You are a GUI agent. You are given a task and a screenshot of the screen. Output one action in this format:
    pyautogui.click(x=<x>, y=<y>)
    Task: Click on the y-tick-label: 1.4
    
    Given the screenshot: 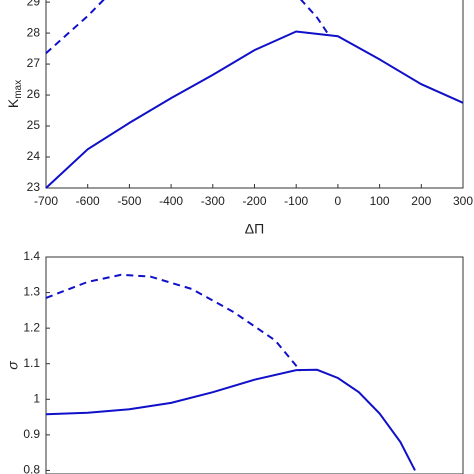 What is the action you would take?
    pyautogui.click(x=31, y=256)
    